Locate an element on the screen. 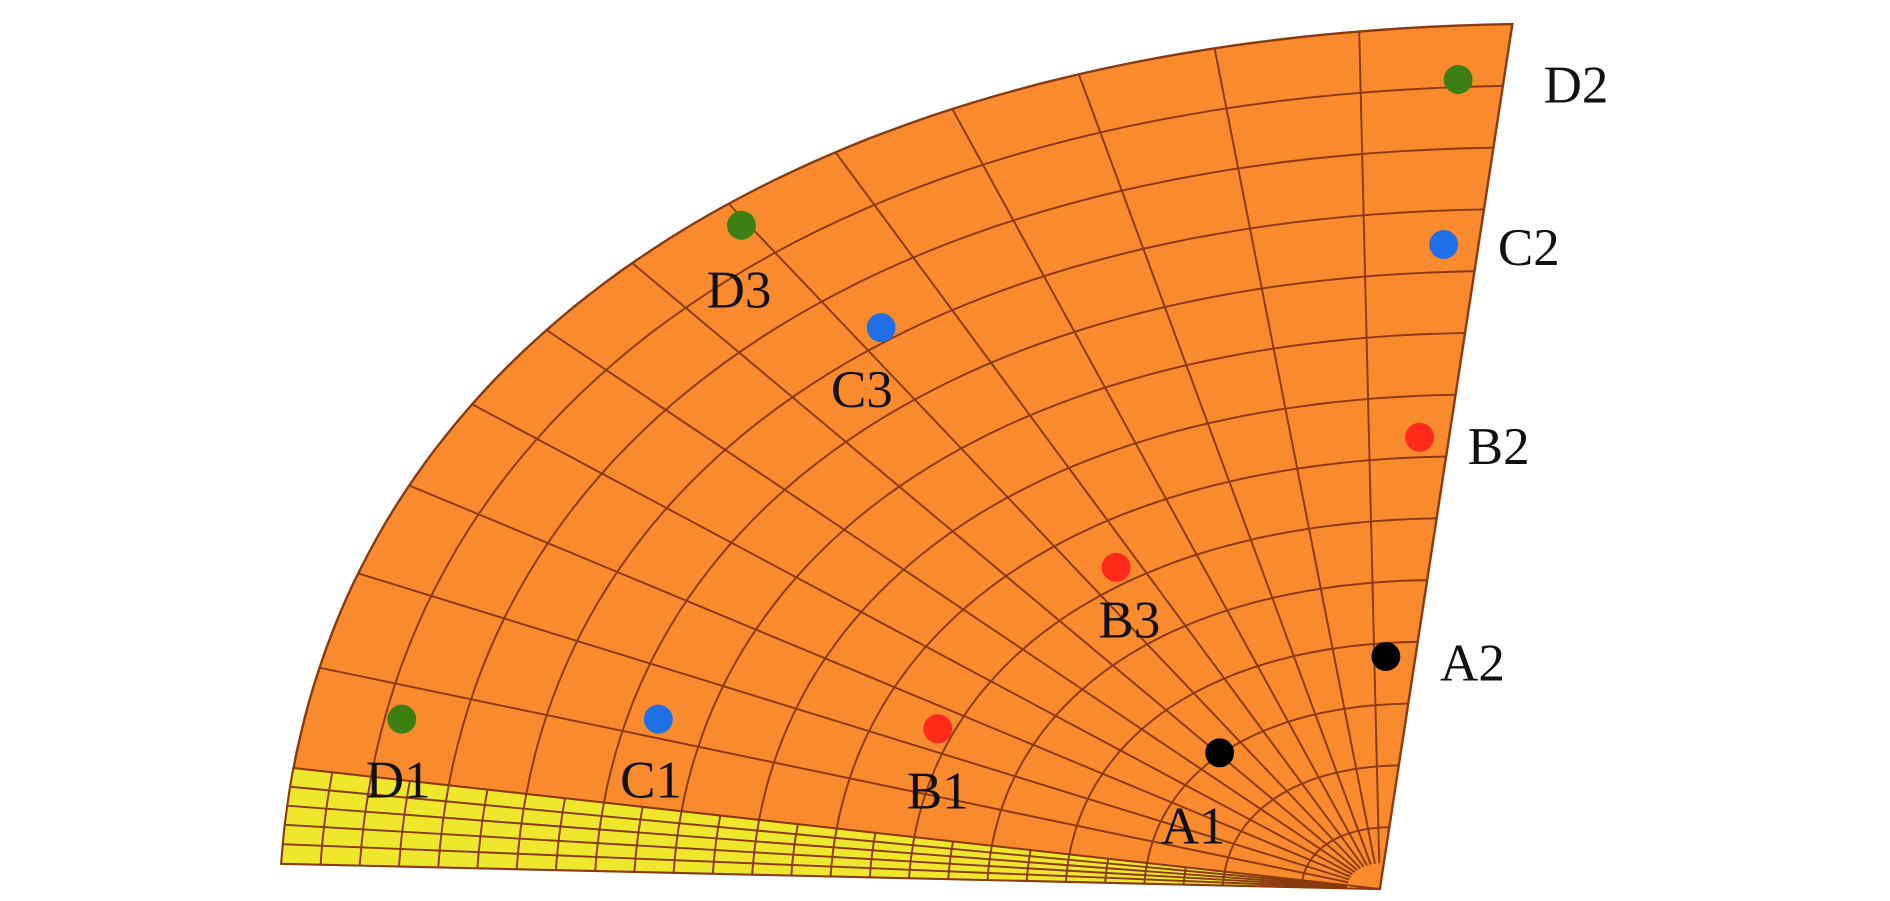 This screenshot has height=901, width=1890. point-label: B1 is located at coordinates (938, 791).